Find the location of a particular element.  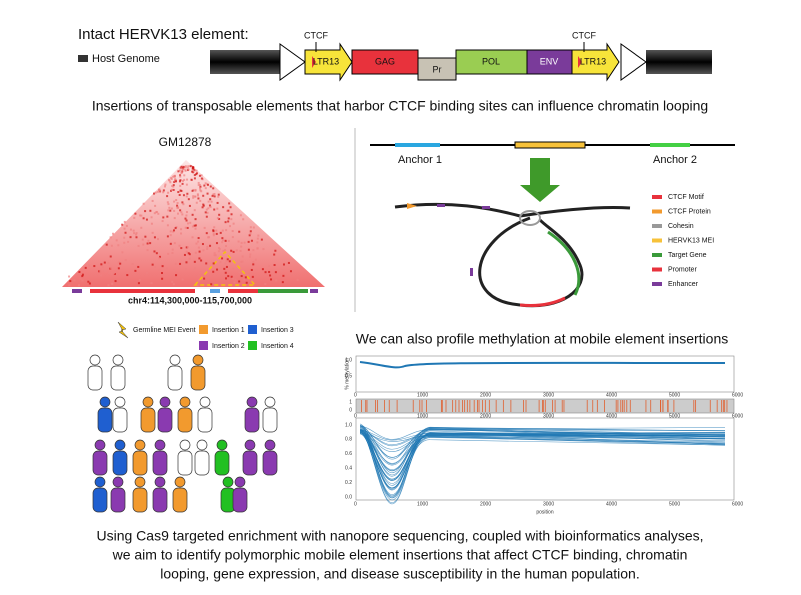

pedigree-legend: Insertion 3 is located at coordinates (277, 330).